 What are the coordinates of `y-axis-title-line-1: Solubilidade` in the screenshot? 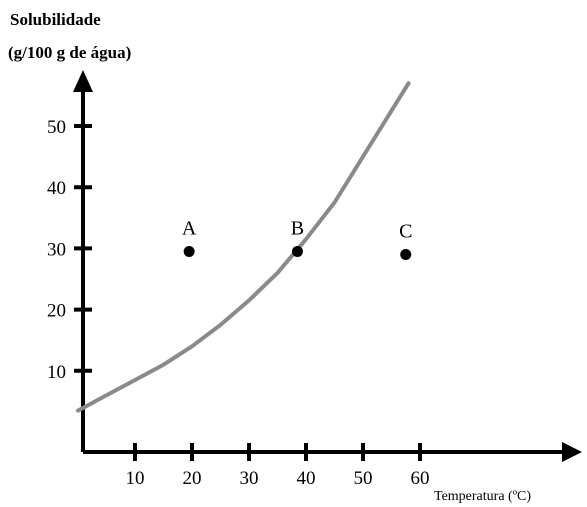 It's located at (55, 19).